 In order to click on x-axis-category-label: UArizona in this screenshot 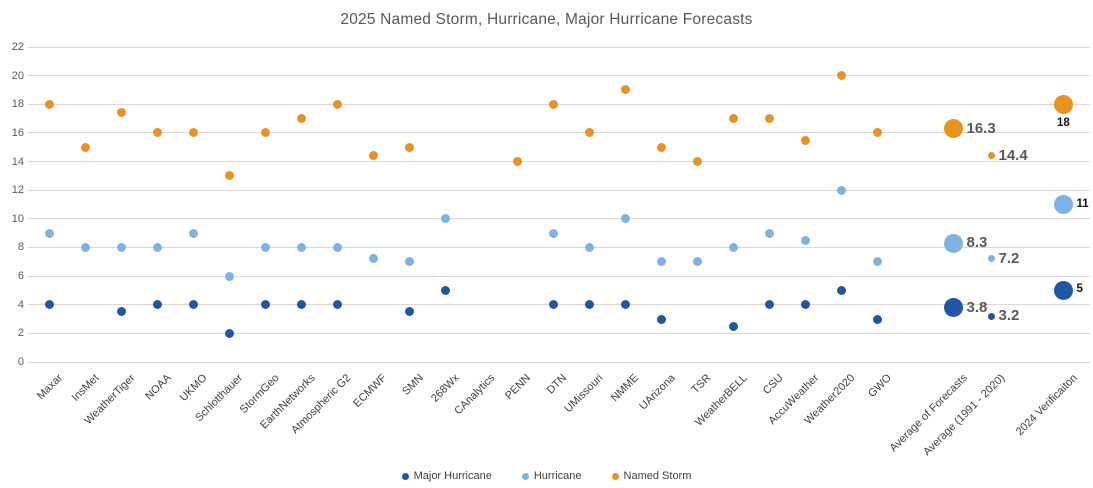, I will do `click(657, 392)`.